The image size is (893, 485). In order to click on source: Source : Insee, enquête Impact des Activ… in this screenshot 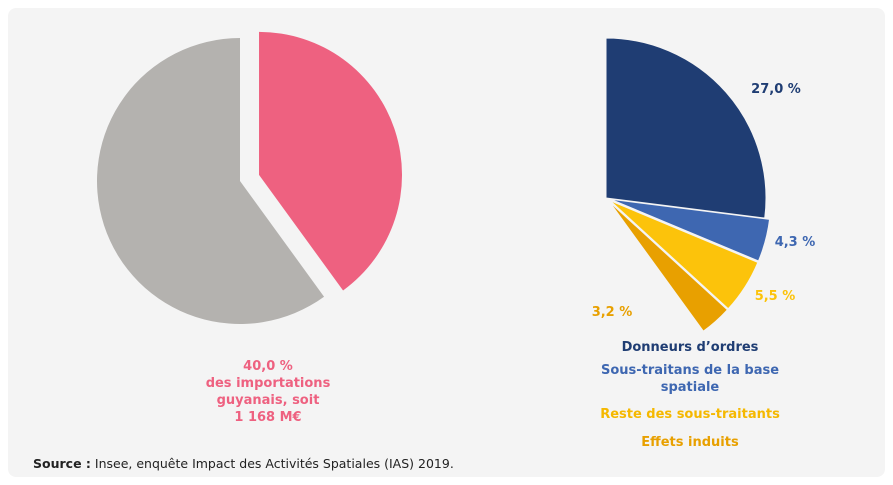, I will do `click(243, 463)`.